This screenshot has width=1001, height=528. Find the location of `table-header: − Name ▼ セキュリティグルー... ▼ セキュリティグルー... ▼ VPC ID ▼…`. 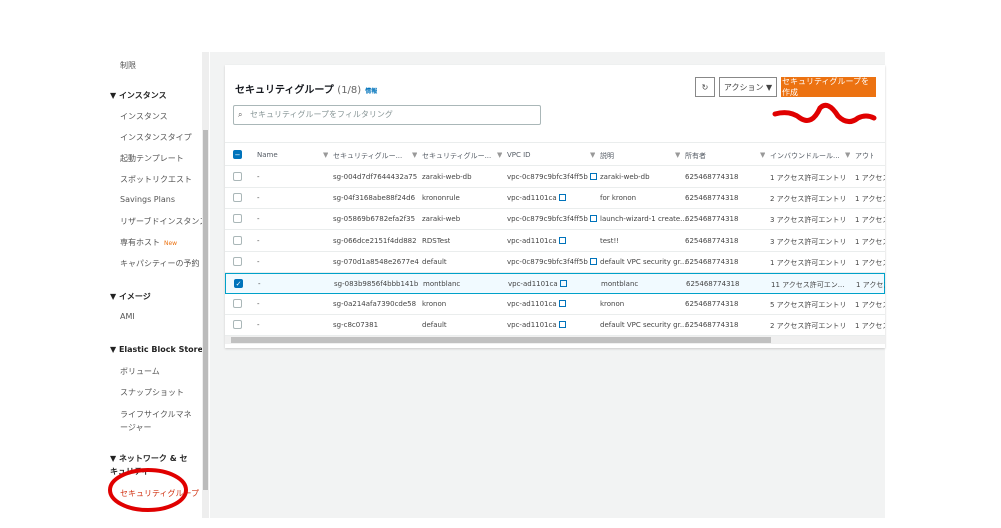

table-header: − Name ▼ セキュリティグルー... ▼ セキュリティグルー... ▼ VPC ID ▼… is located at coordinates (555, 154).